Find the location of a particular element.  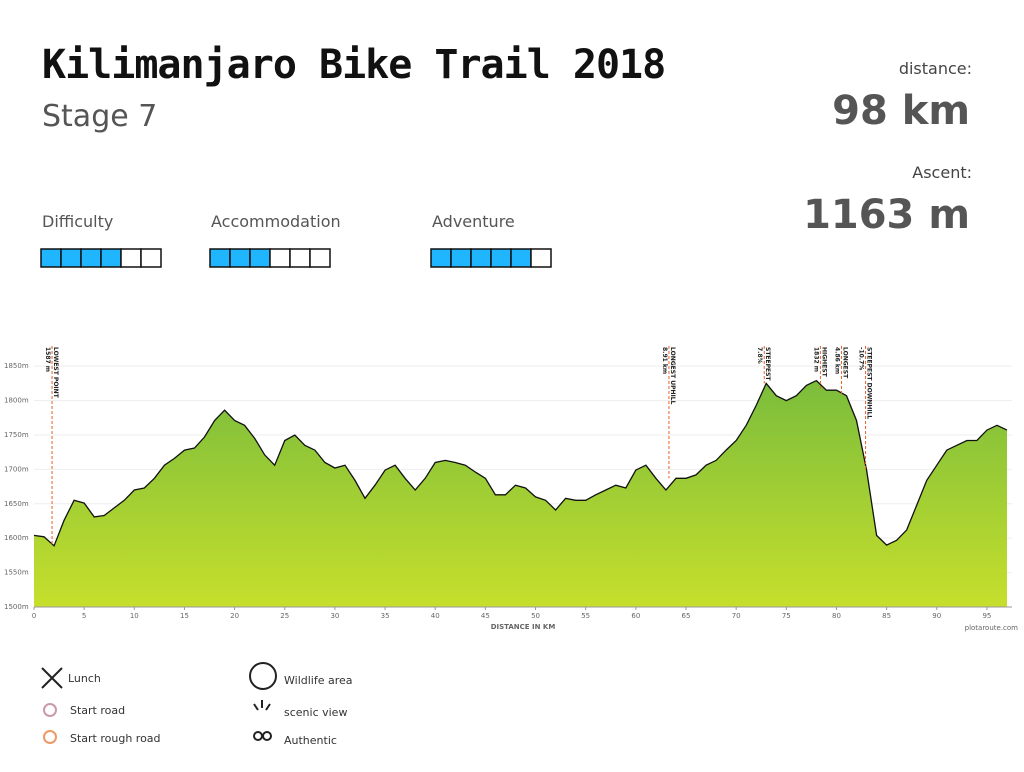

x-tick-label: 95 is located at coordinates (986, 616).